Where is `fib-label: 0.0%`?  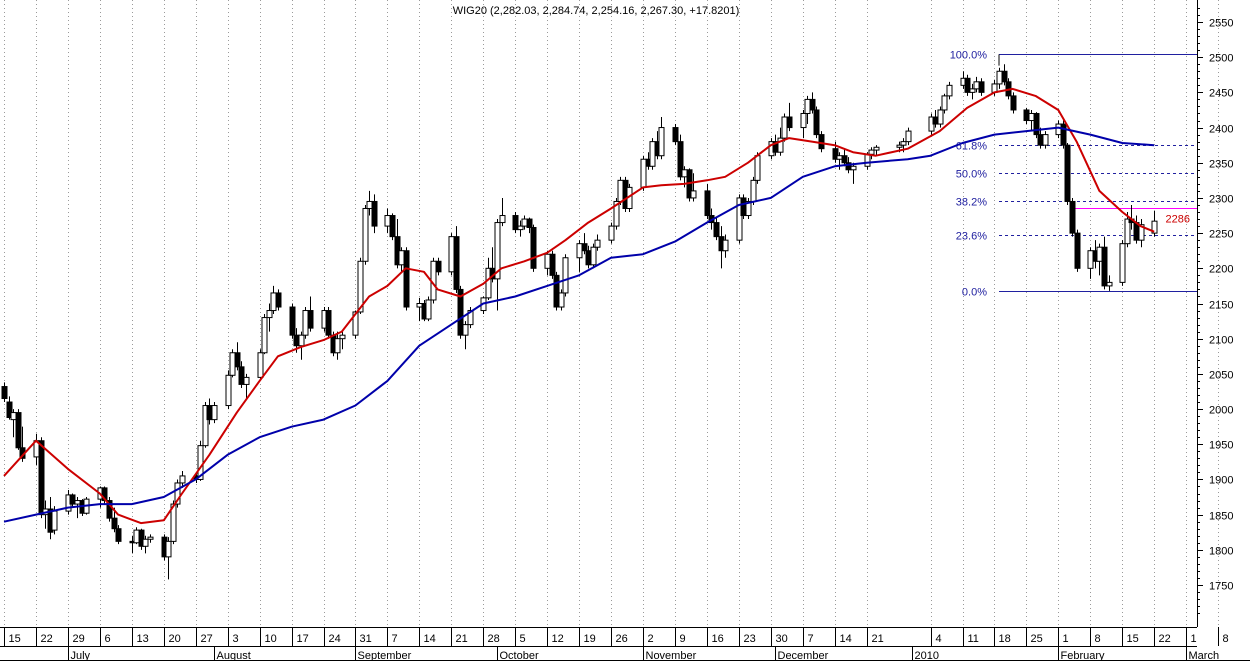
fib-label: 0.0% is located at coordinates (974, 293).